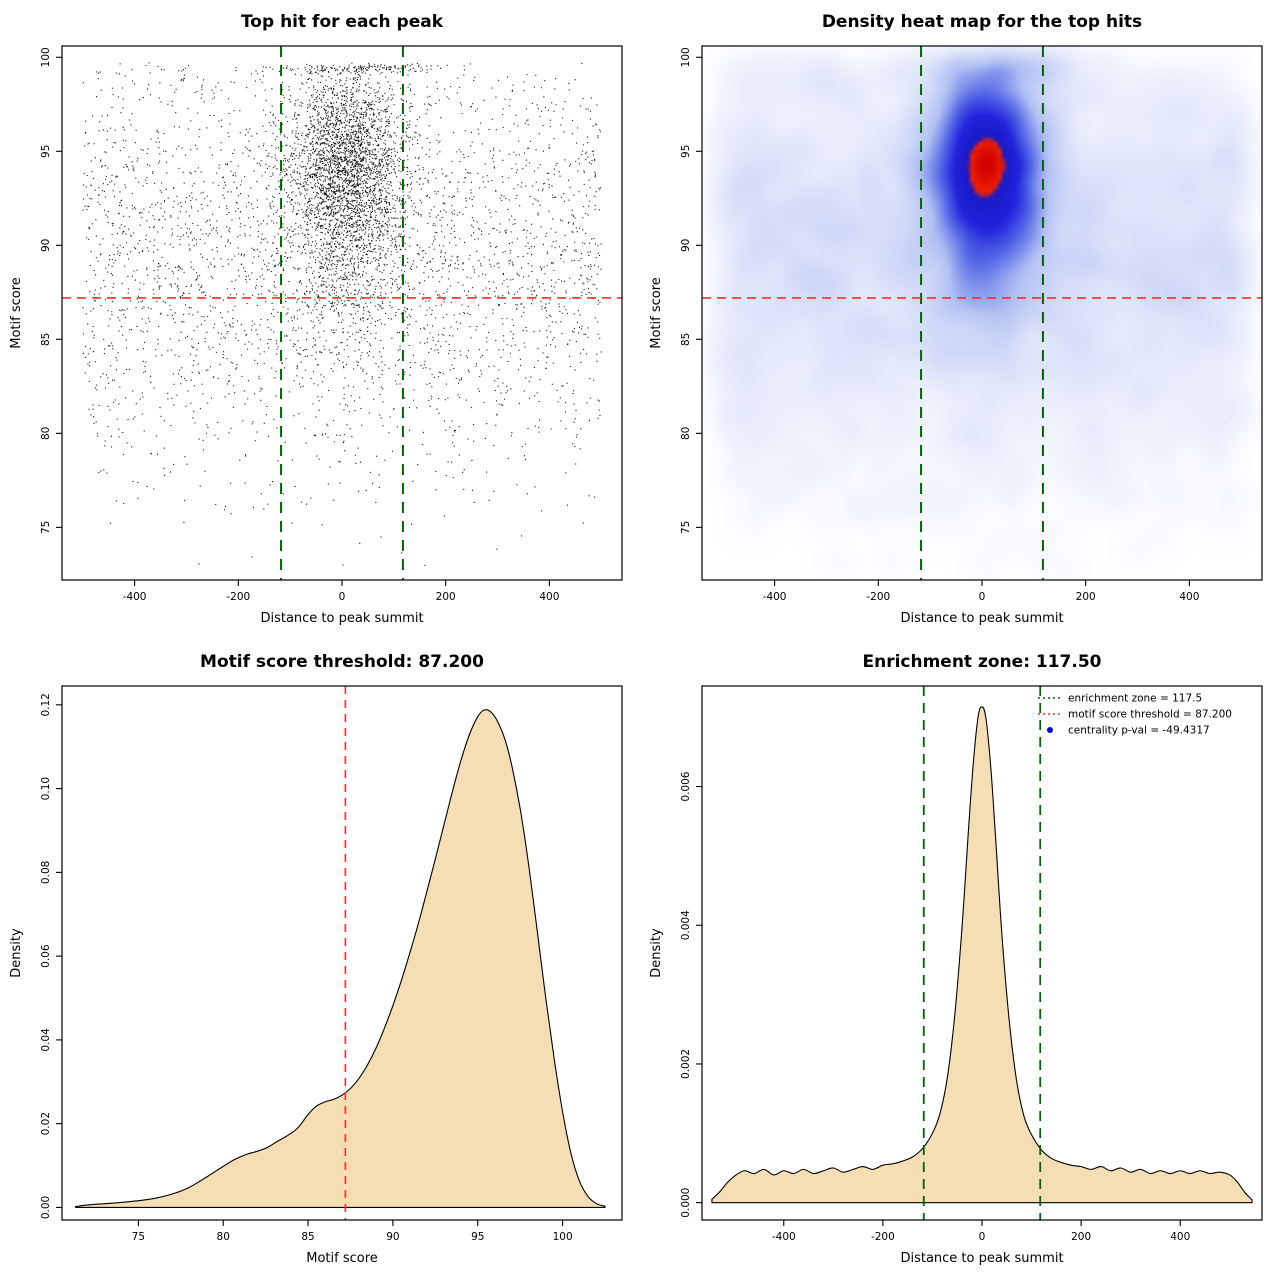 Image resolution: width=1280 pixels, height=1280 pixels. What do you see at coordinates (342, 1258) in the screenshot?
I see `x-axis-label: Motif score` at bounding box center [342, 1258].